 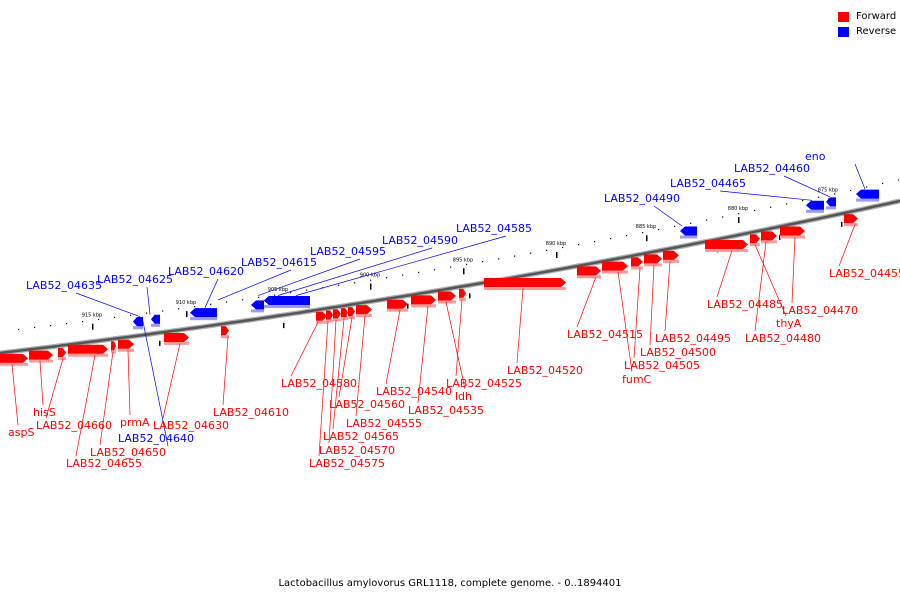 What do you see at coordinates (44, 412) in the screenshot?
I see `gene-label: hisS` at bounding box center [44, 412].